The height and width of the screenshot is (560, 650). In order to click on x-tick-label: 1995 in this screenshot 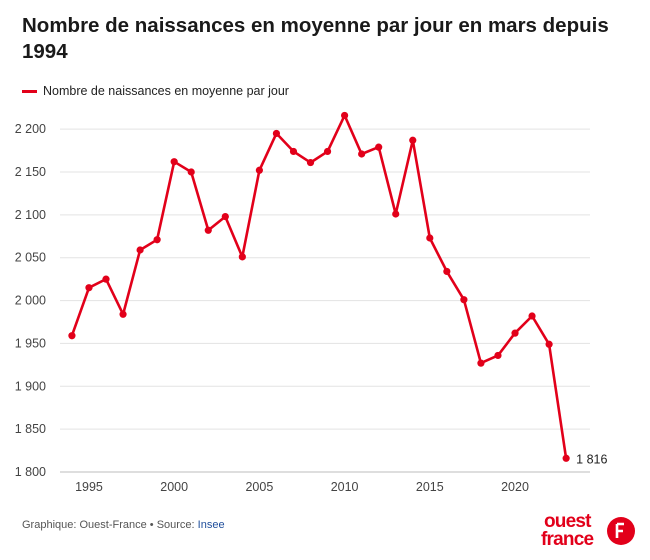, I will do `click(89, 487)`.